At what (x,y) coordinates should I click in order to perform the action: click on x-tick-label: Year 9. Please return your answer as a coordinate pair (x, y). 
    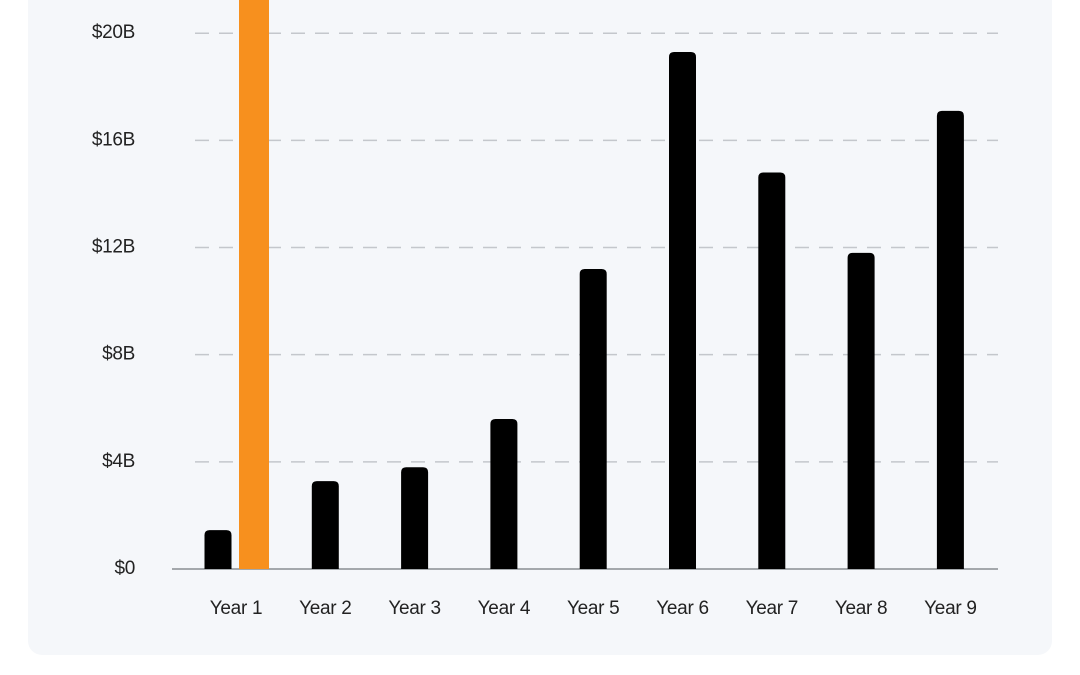
    Looking at the image, I should click on (950, 608).